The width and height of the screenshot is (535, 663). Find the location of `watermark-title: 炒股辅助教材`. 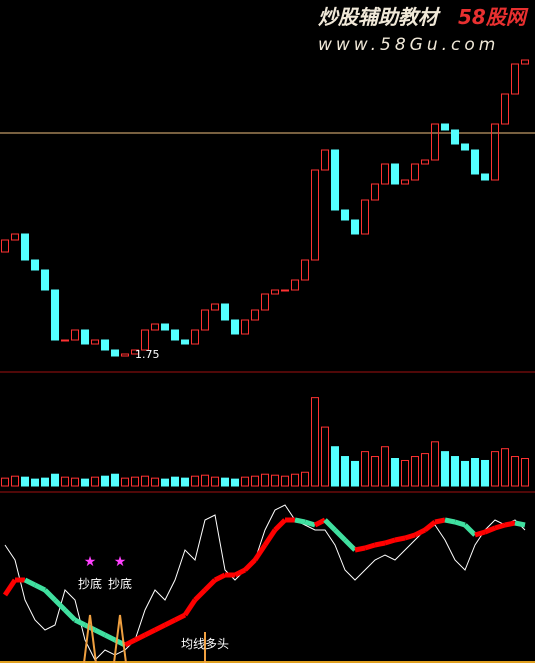

watermark-title: 炒股辅助教材 is located at coordinates (379, 17).